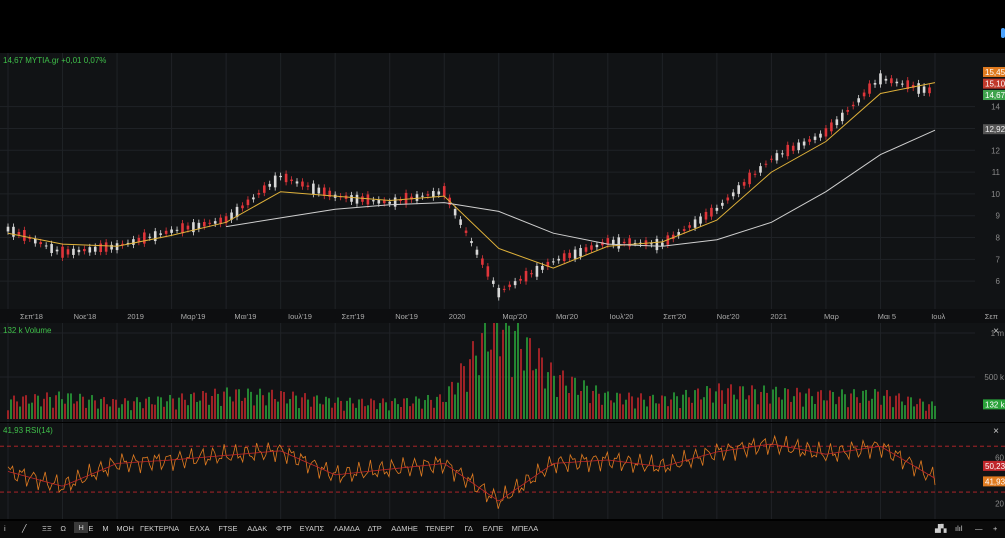 This screenshot has height=538, width=1005. Describe the element at coordinates (47, 528) in the screenshot. I see `toolbar-item: ΞΞ` at that location.